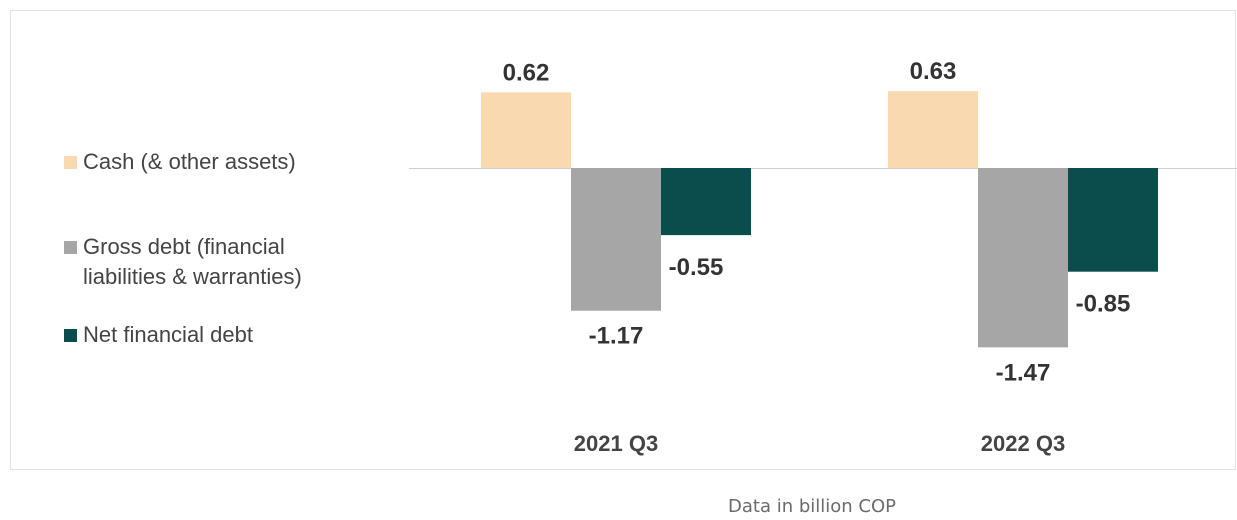  Describe the element at coordinates (696, 267) in the screenshot. I see `data-label-net-debt-1: -0.55` at that location.